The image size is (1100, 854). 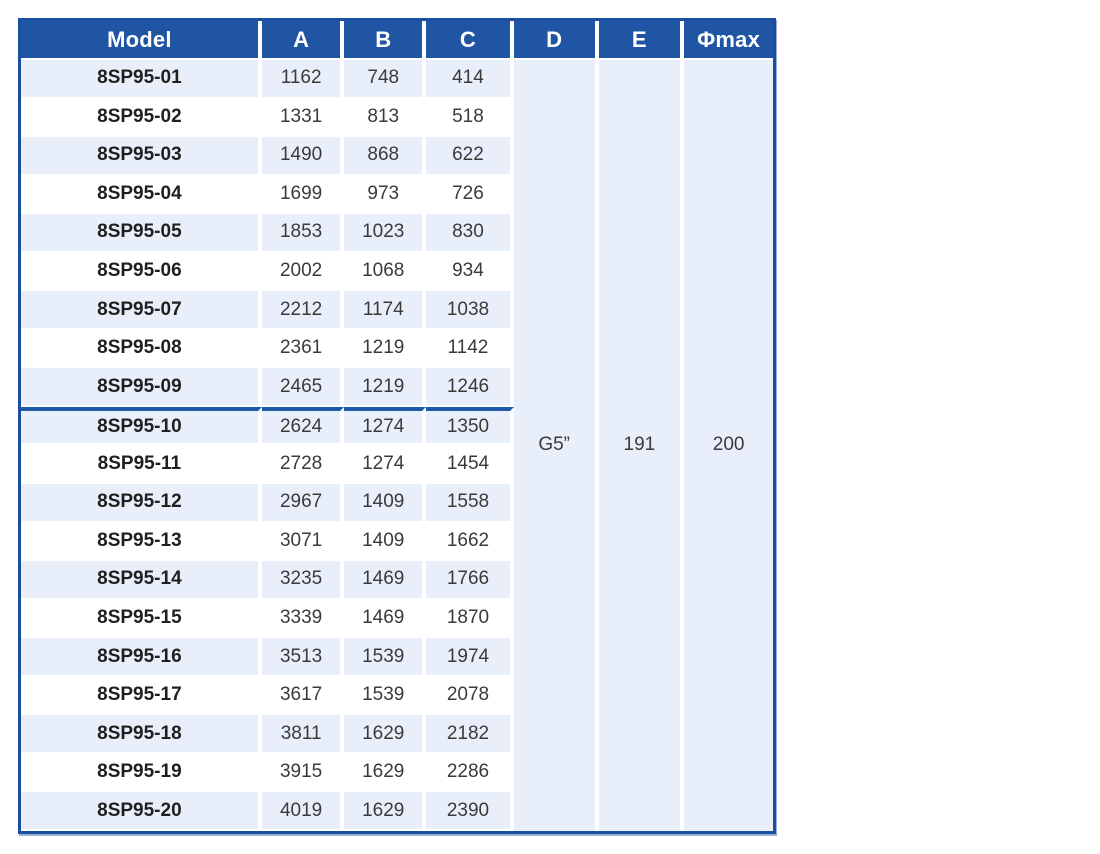 I want to click on value-cell-a: 3811, so click(x=303, y=734).